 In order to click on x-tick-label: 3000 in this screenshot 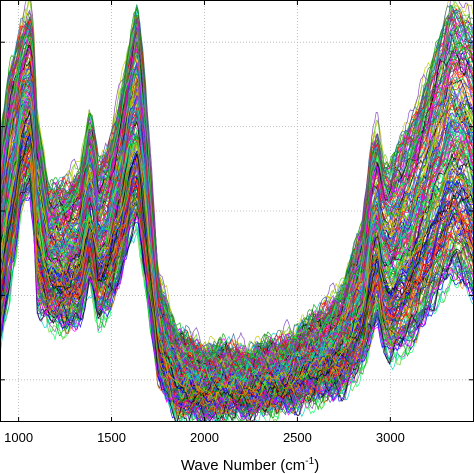, I will do `click(390, 437)`.